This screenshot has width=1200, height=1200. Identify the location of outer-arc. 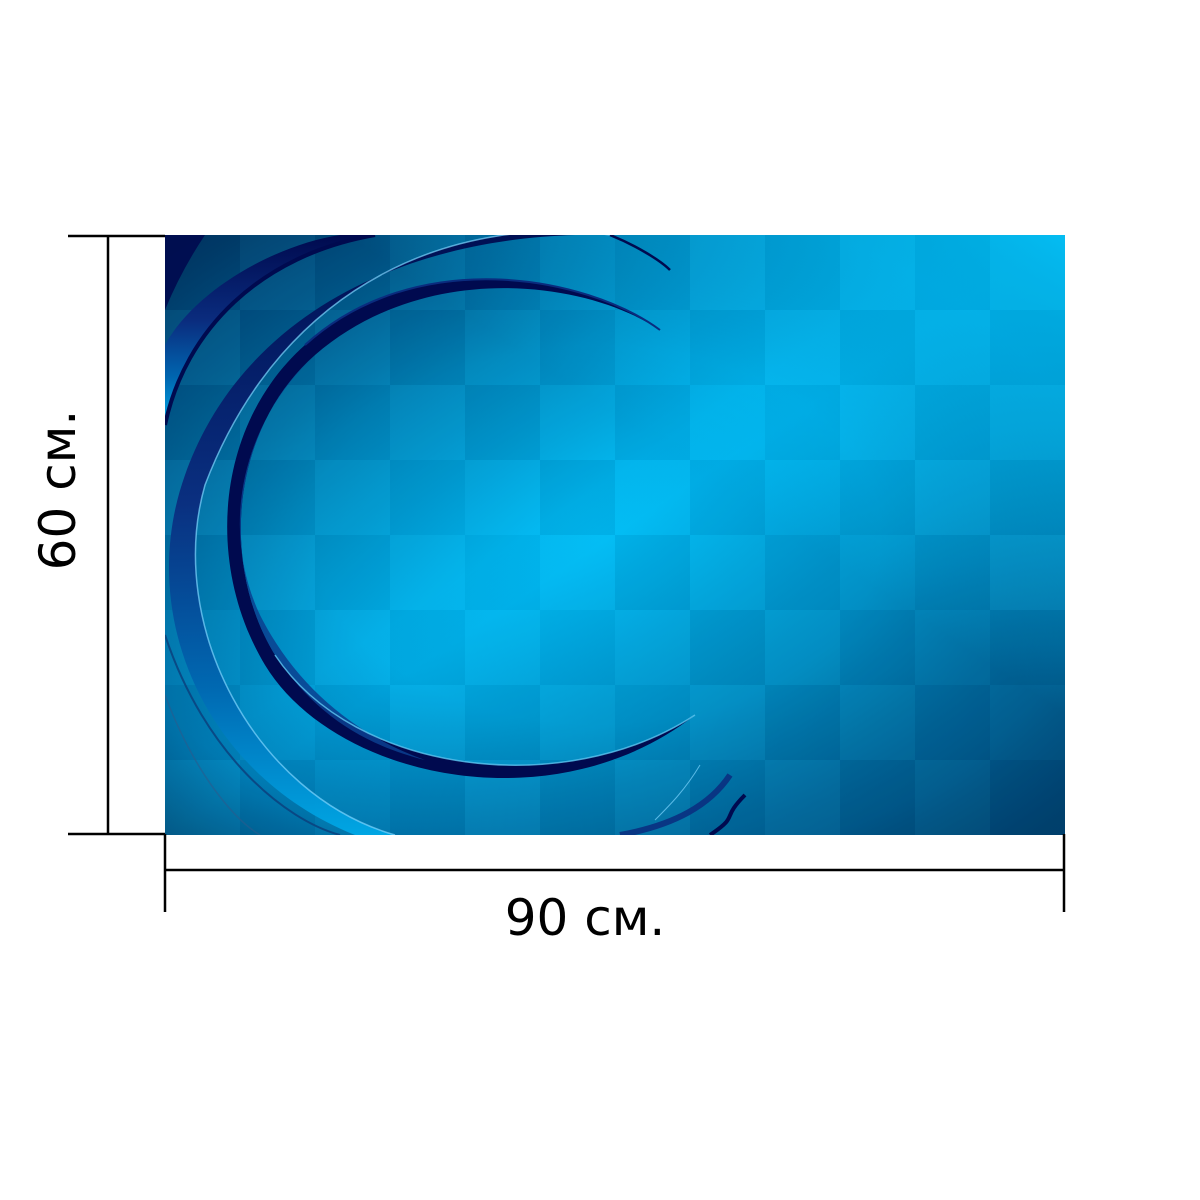
(270, 535).